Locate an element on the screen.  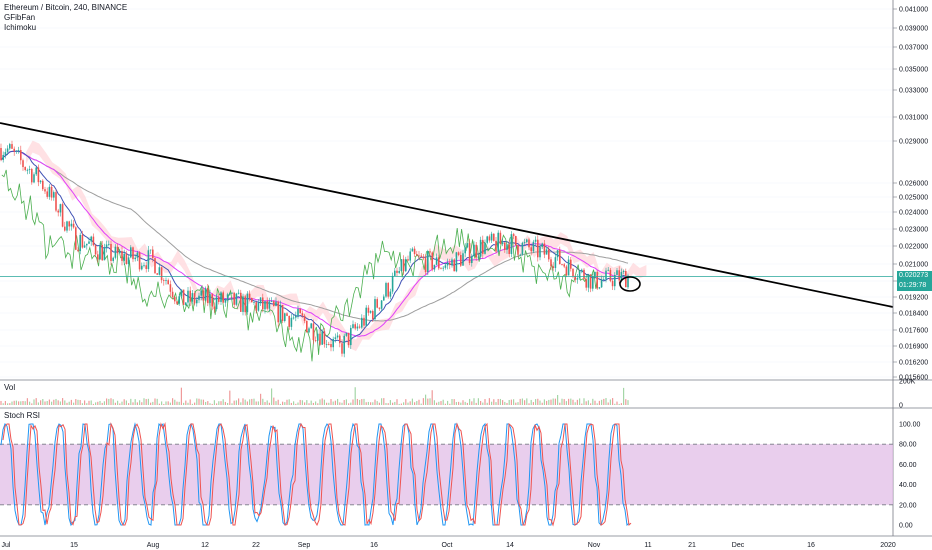
legend-ichimoku: Ichimoku is located at coordinates (20, 27).